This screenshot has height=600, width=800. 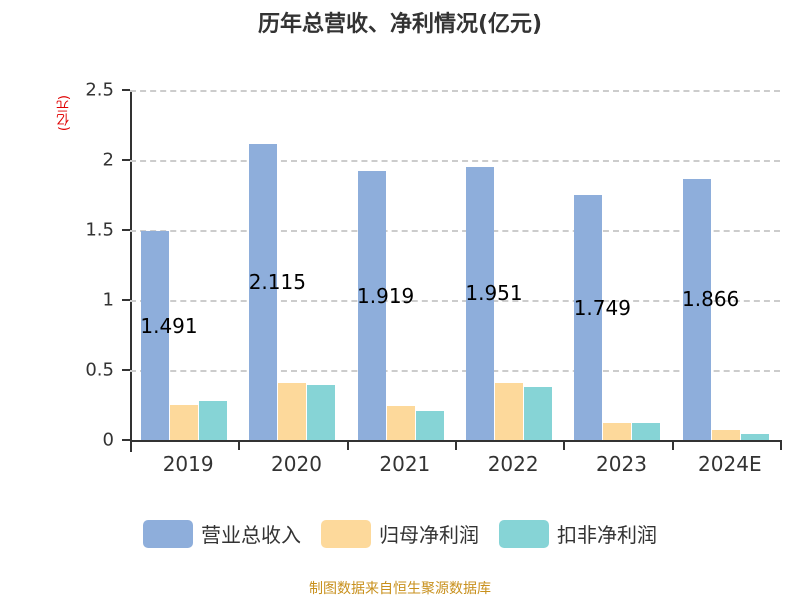 I want to click on legend-label: 归母净利润, so click(x=429, y=535).